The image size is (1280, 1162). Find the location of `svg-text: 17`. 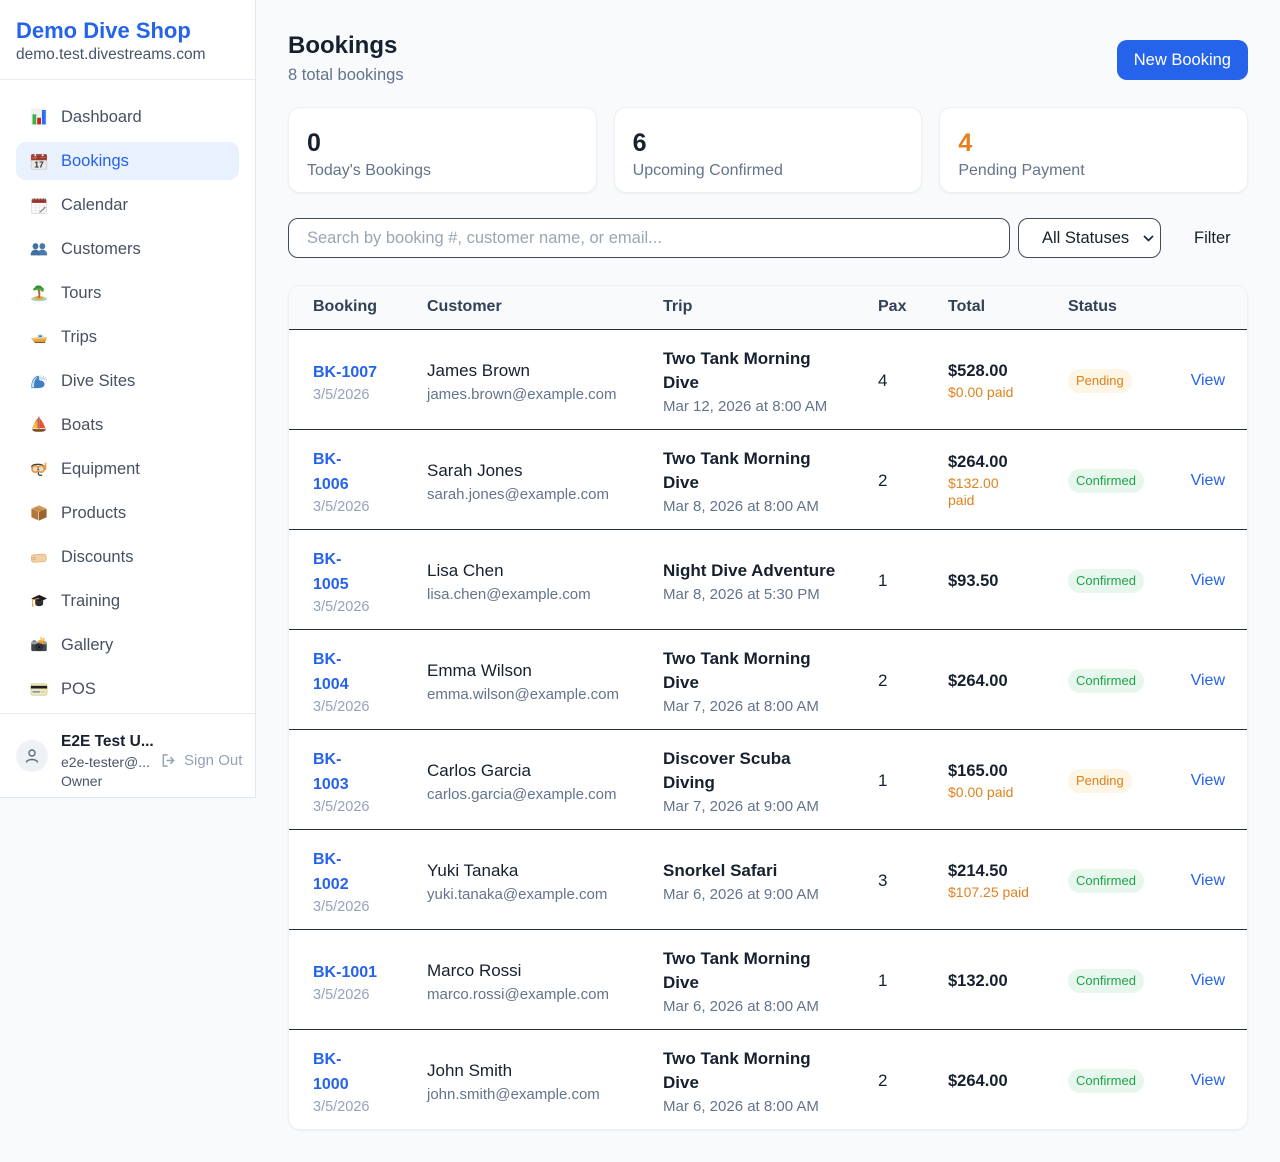

svg-text: 17 is located at coordinates (39, 164).